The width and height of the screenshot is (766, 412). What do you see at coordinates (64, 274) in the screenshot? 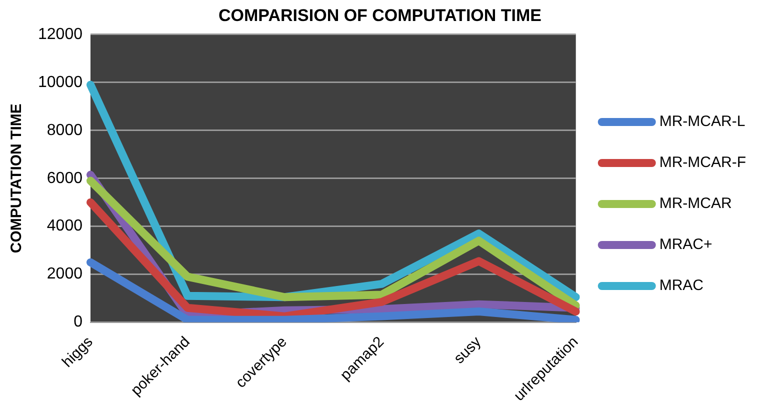
I see `y-tick-label: 2000` at bounding box center [64, 274].